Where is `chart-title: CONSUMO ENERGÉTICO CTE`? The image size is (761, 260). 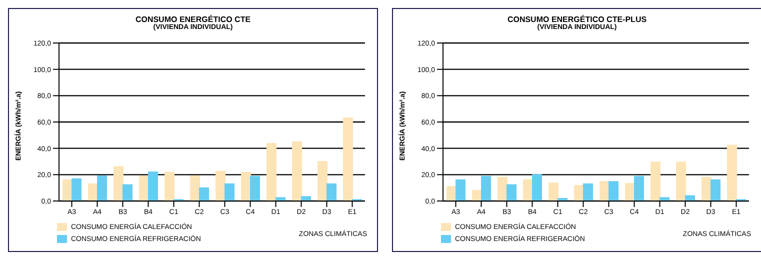 chart-title: CONSUMO ENERGÉTICO CTE is located at coordinates (193, 19).